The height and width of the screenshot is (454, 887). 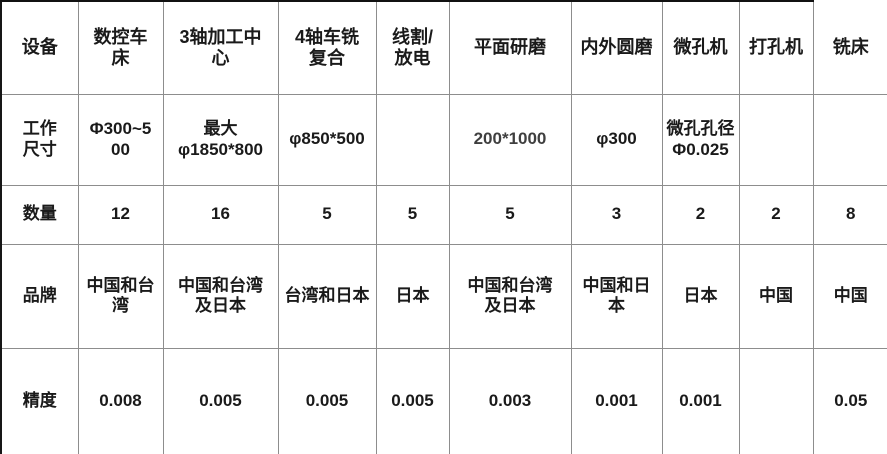 I want to click on table-cell: 16, so click(x=220, y=214).